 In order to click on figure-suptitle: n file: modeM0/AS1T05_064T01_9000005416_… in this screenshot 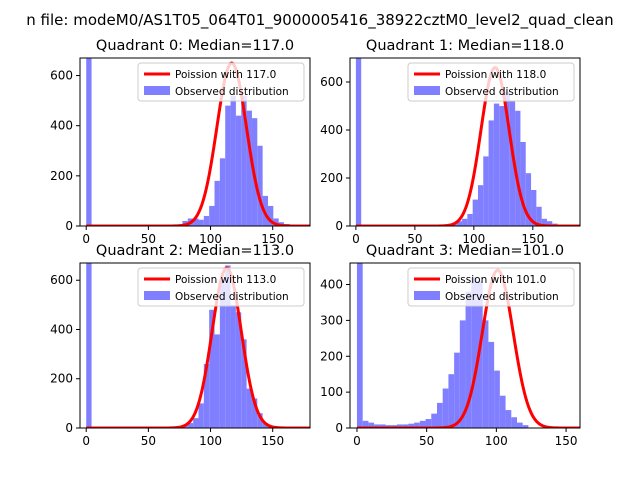, I will do `click(319, 20)`.